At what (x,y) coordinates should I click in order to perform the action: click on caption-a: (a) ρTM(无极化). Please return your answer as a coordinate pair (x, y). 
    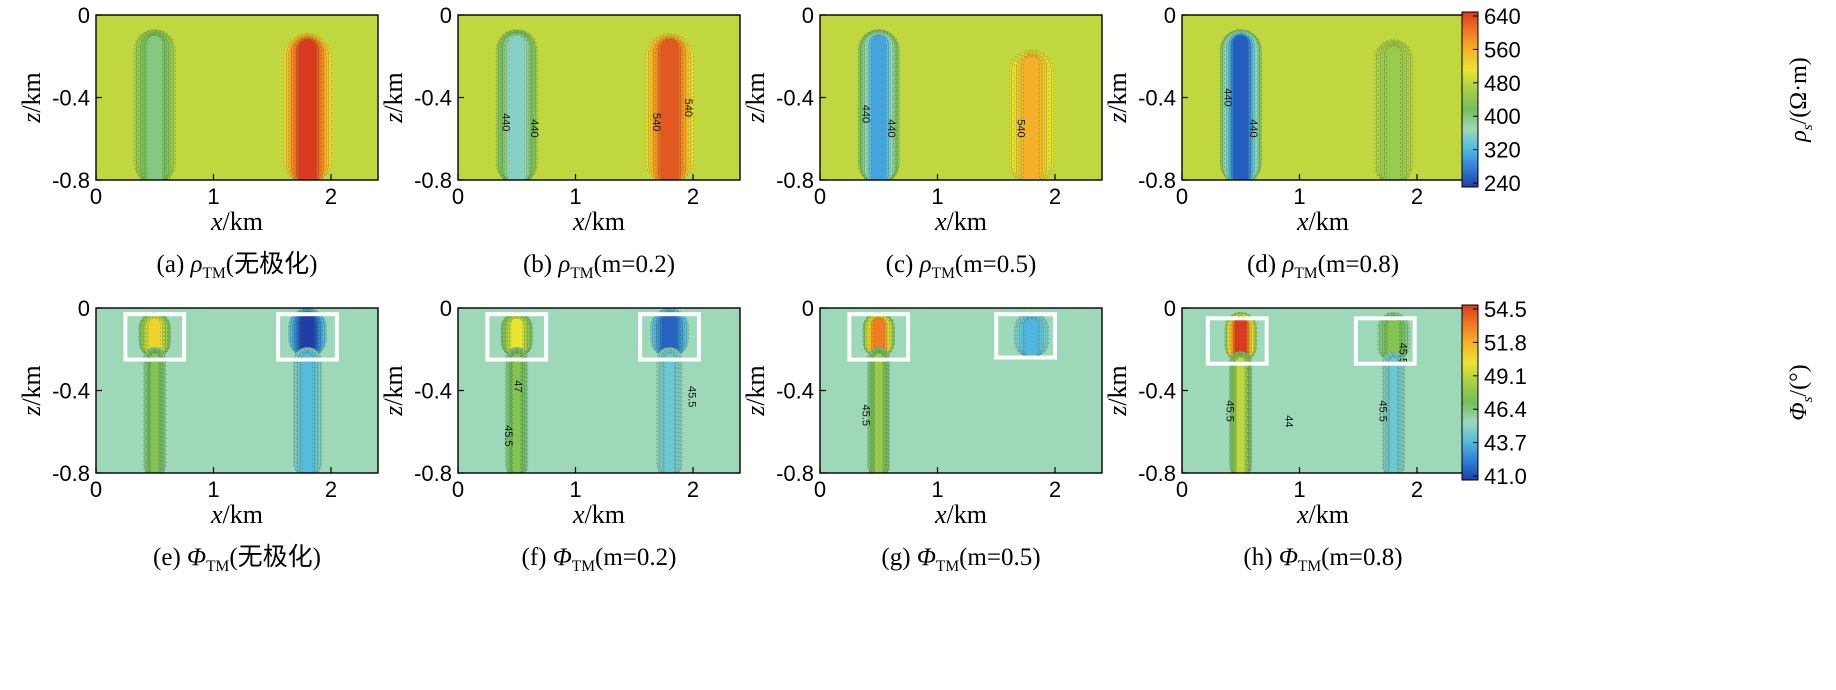
    Looking at the image, I should click on (237, 266).